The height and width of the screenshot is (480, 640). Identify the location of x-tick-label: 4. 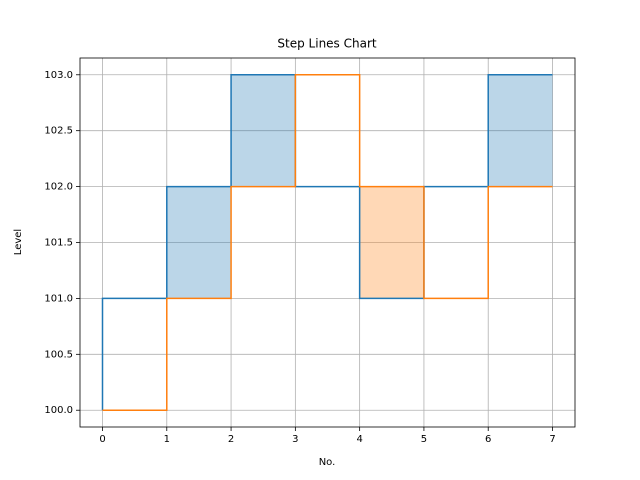
(359, 439).